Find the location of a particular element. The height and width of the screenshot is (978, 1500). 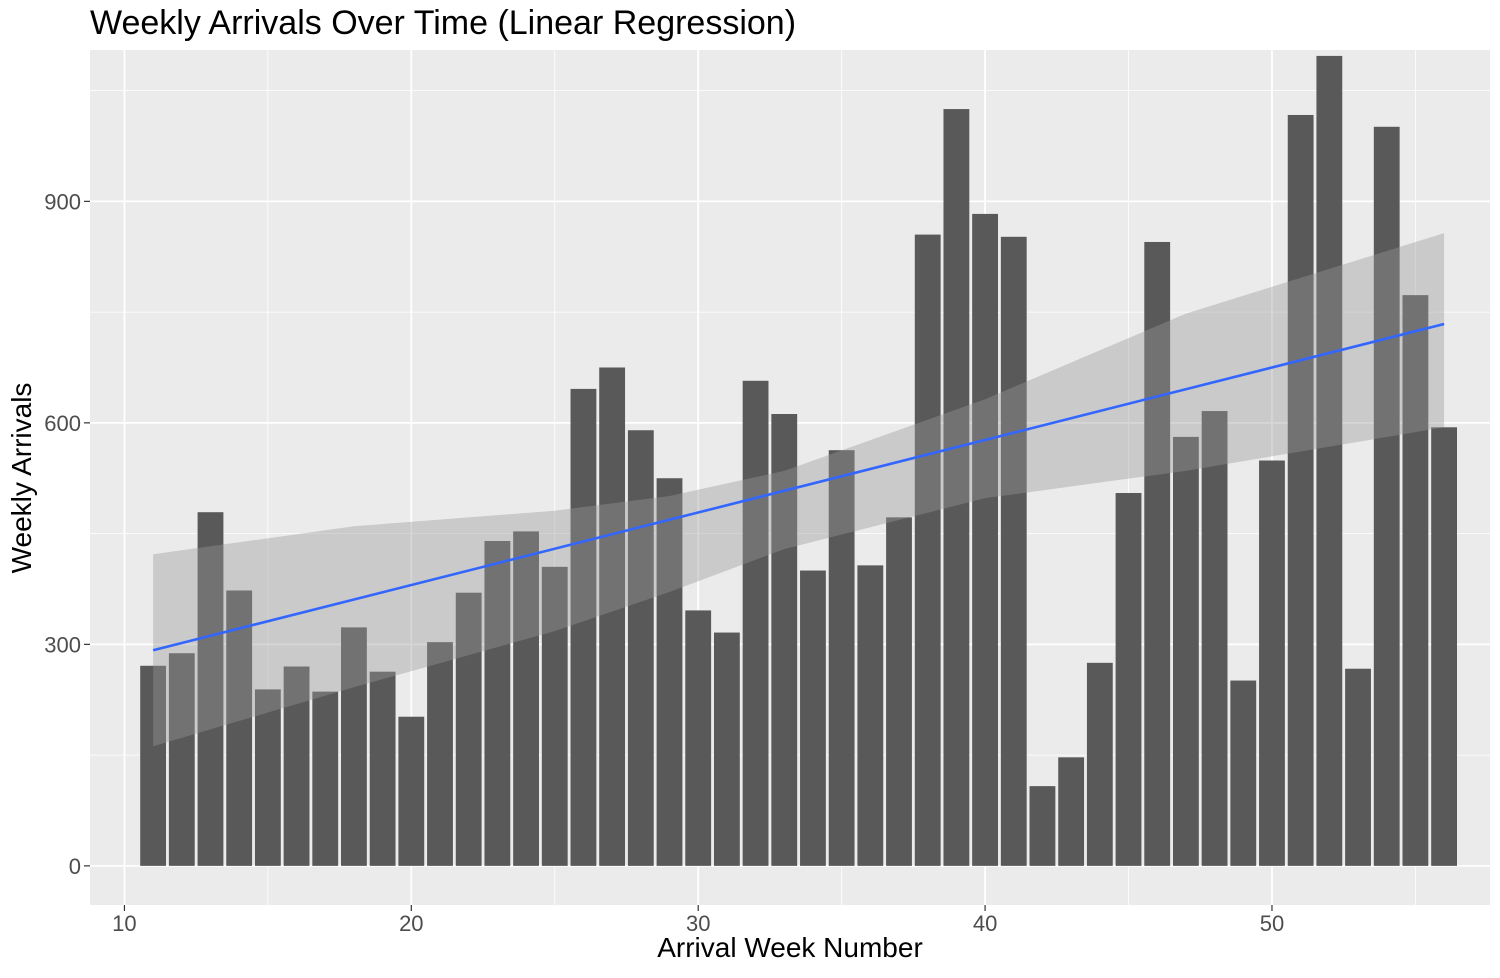

y-axis-label: Weekly Arrivals is located at coordinates (21, 477).